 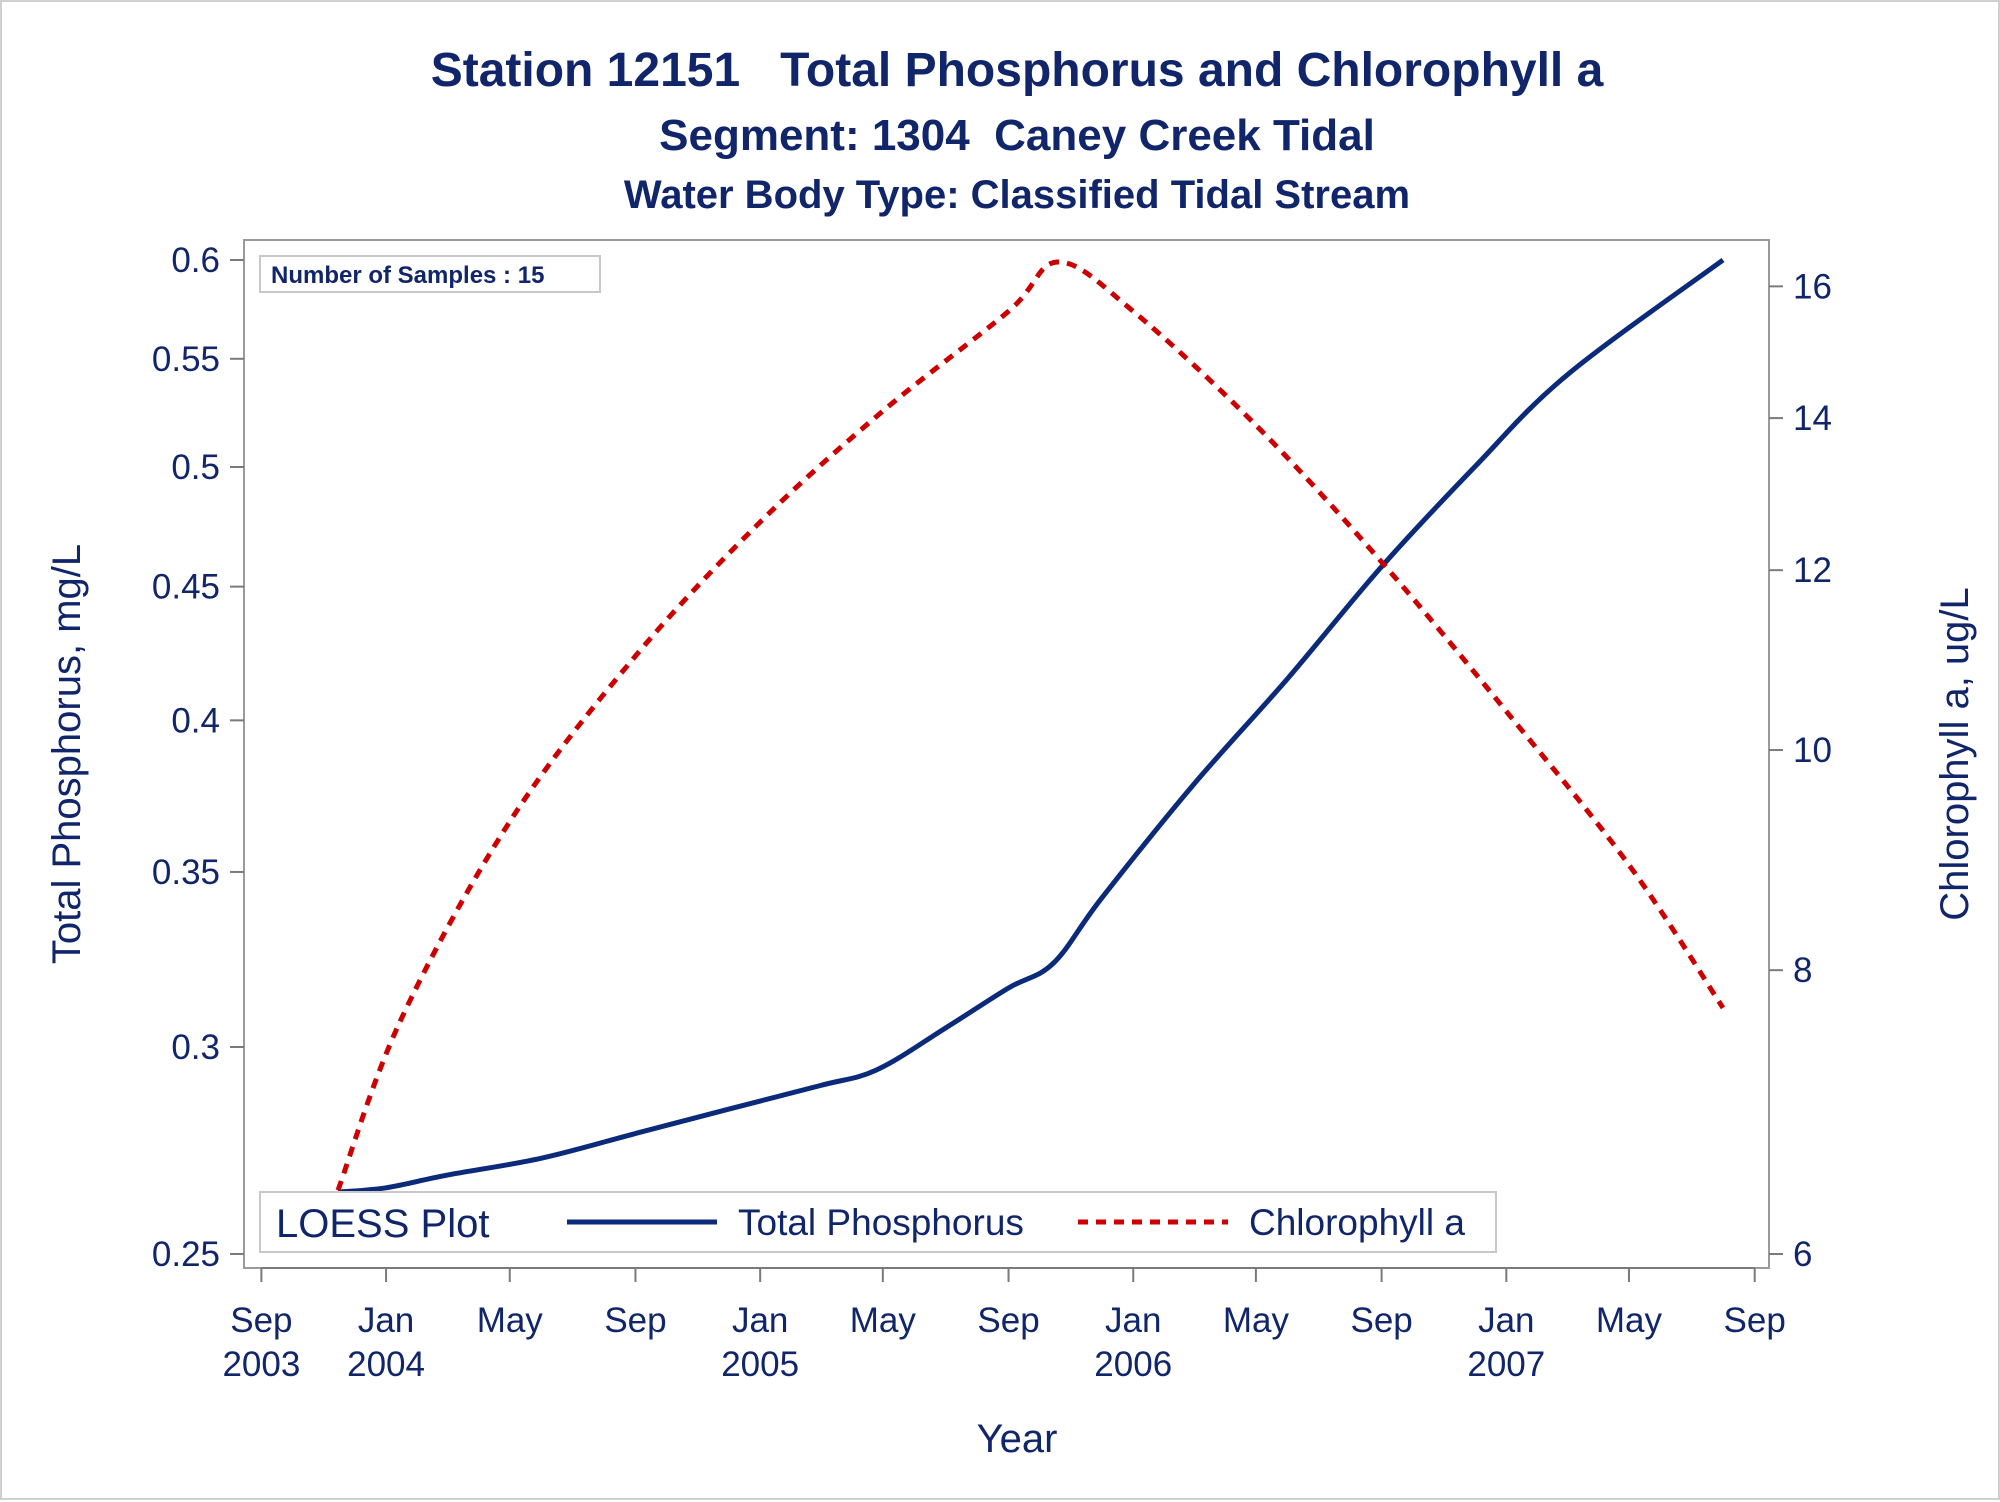 I want to click on x-tick-label-year: 2005, so click(x=760, y=1364).